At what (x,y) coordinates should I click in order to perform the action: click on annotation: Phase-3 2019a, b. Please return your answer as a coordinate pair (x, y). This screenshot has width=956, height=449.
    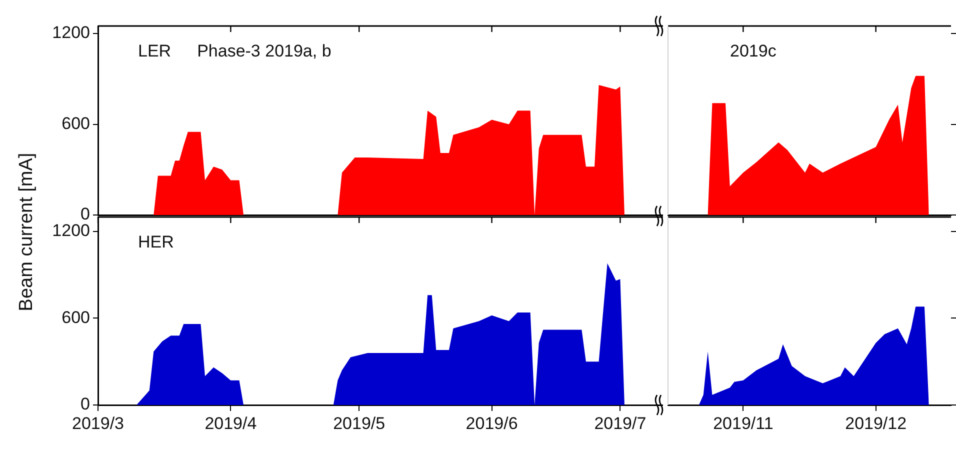
    Looking at the image, I should click on (264, 51).